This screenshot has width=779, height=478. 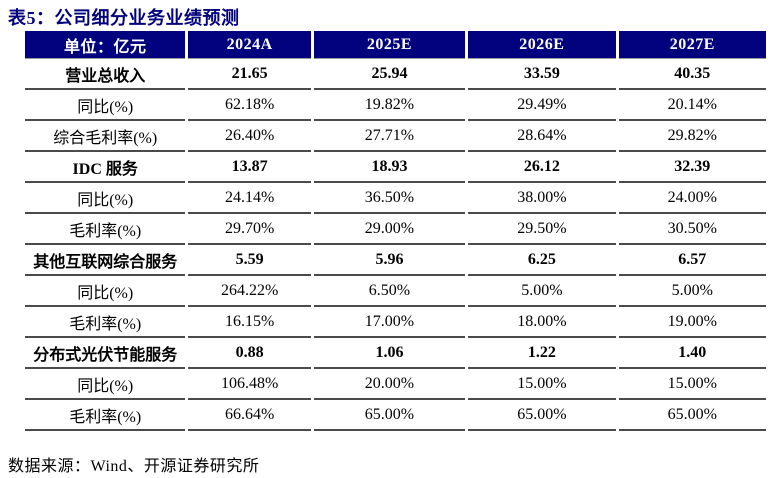 I want to click on table-row: 分布式光伏节能服务 0.88 1.06 1.22 1.40, so click(x=395, y=353).